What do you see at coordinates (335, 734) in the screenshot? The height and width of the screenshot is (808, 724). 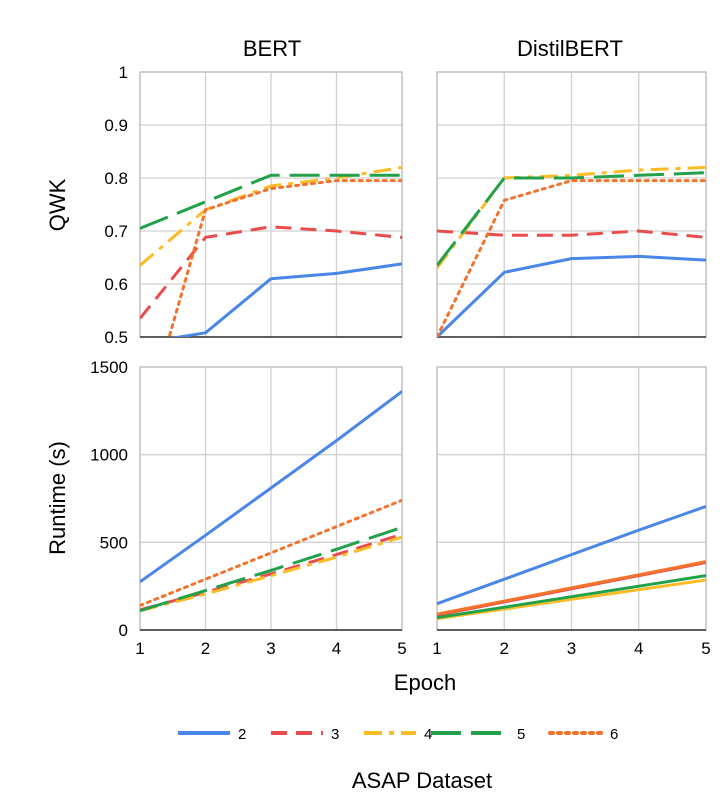 I see `legend-label: 3` at bounding box center [335, 734].